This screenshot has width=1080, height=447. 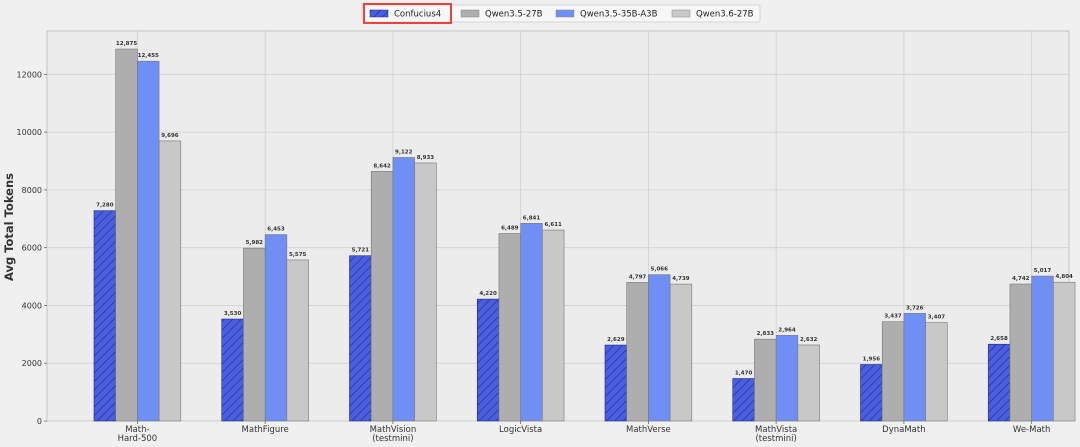 What do you see at coordinates (32, 305) in the screenshot?
I see `y-tick-label: 4000` at bounding box center [32, 305].